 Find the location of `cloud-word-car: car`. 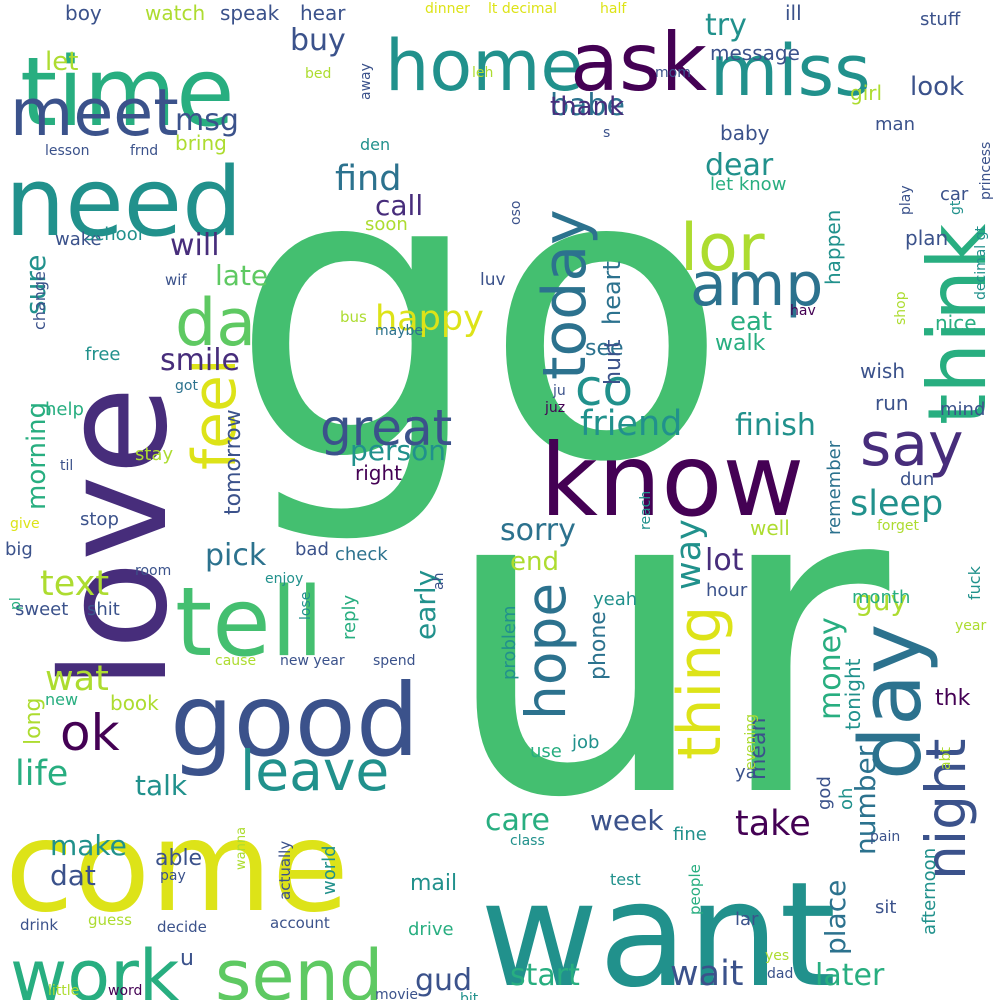

cloud-word-car: car is located at coordinates (954, 194).